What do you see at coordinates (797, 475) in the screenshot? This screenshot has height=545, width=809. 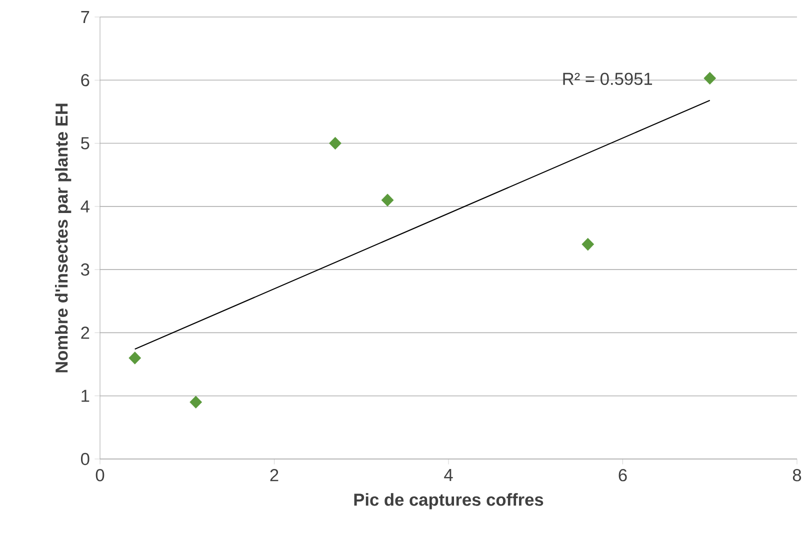 I see `x-tick-label: 8` at bounding box center [797, 475].